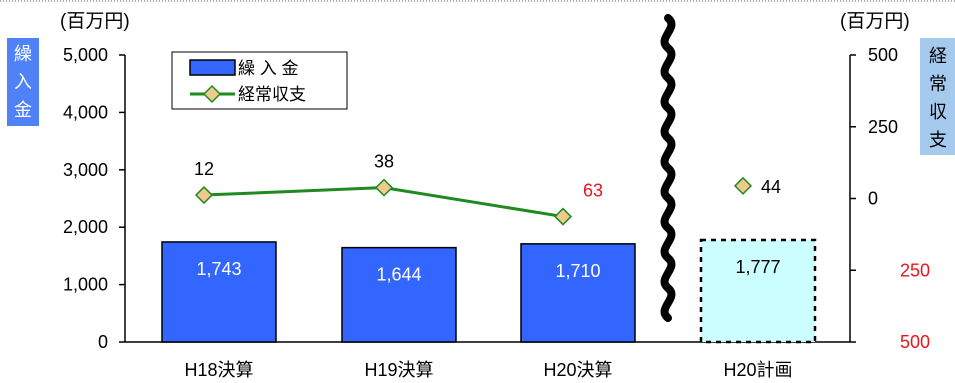 This screenshot has width=955, height=383. What do you see at coordinates (268, 68) in the screenshot?
I see `legend-bar-label: 繰 入 金` at bounding box center [268, 68].